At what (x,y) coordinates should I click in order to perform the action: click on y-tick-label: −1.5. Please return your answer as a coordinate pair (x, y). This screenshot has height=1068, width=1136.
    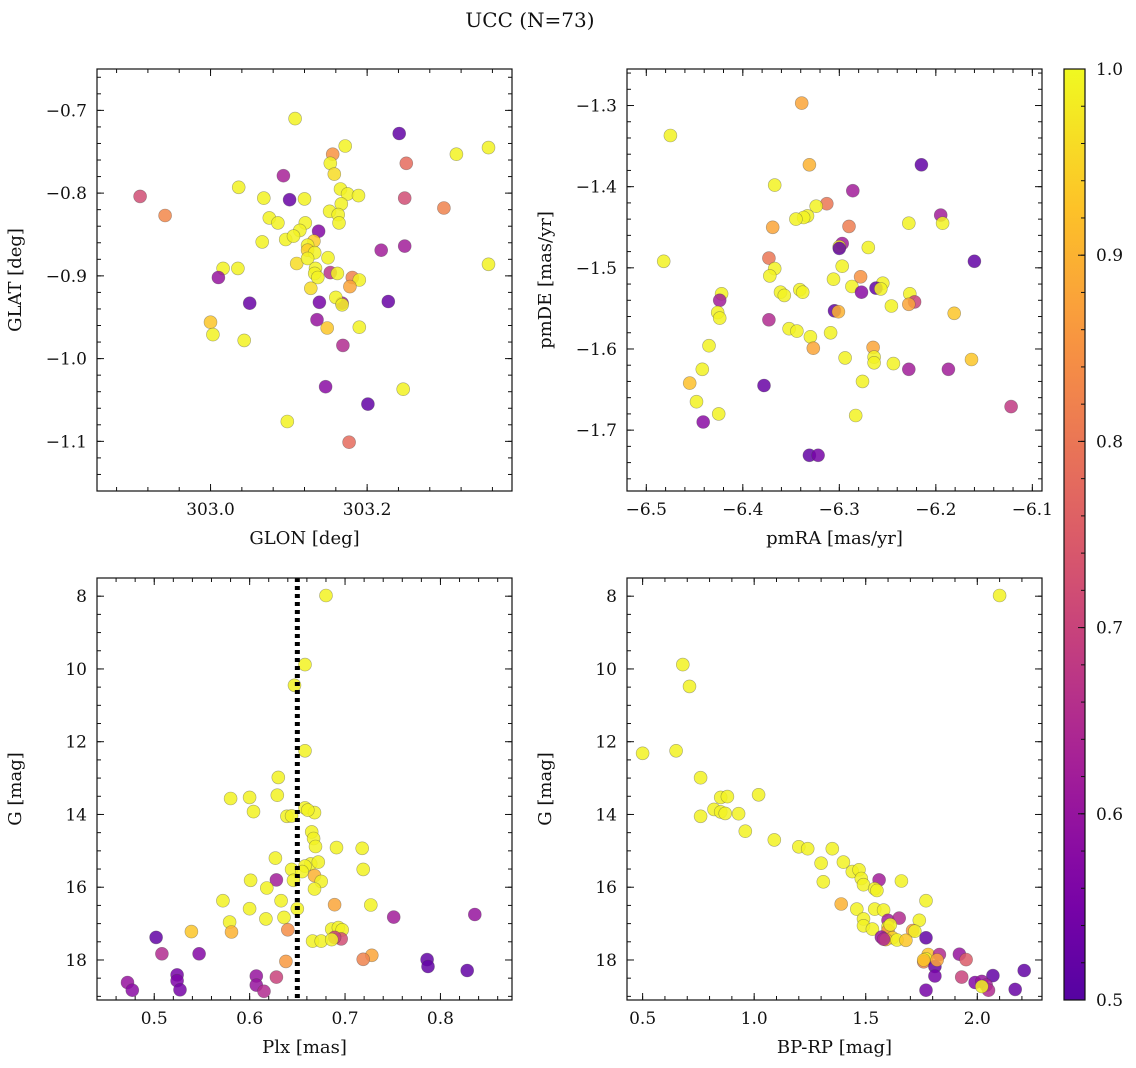
    Looking at the image, I should click on (596, 269).